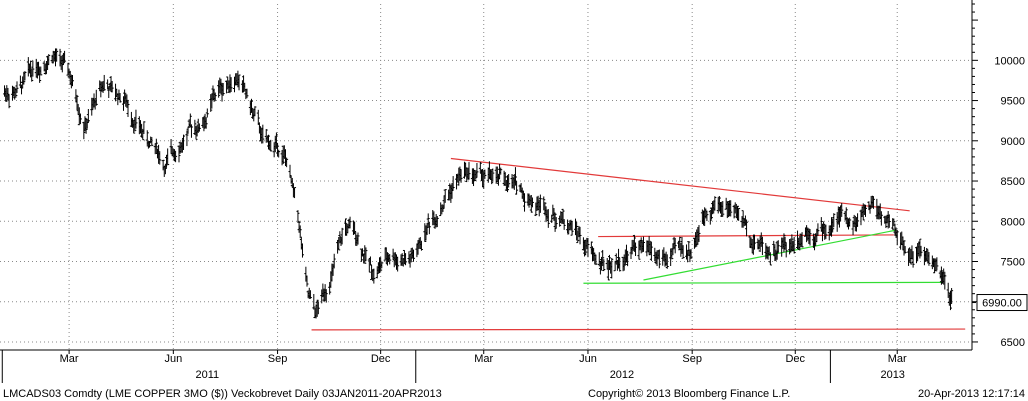  I want to click on y-tick-label-8000: 8000, so click(1013, 222).